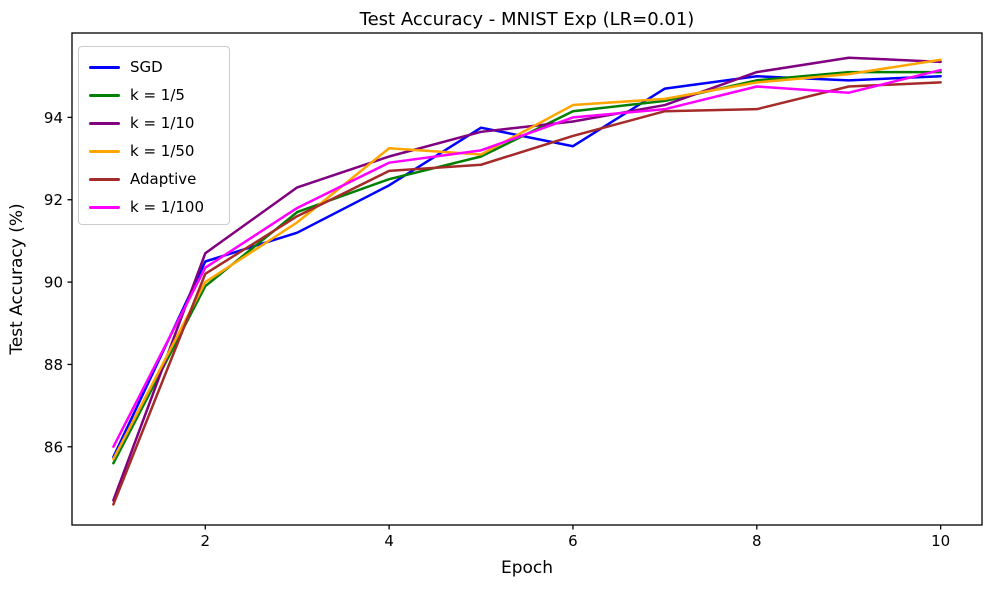 Image resolution: width=996 pixels, height=594 pixels. I want to click on legend-item-sgd: SGD, so click(154, 67).